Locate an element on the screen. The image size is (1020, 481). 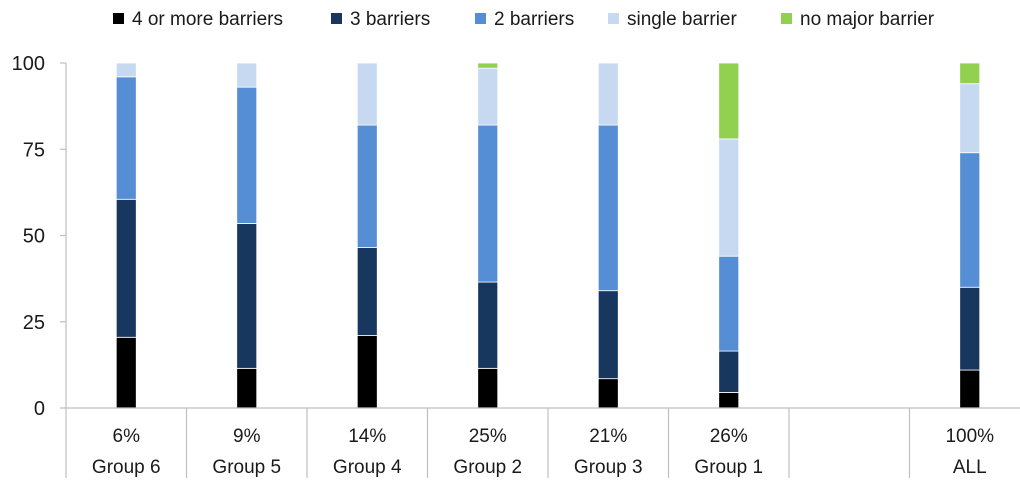
x-category-share: 9% is located at coordinates (247, 436).